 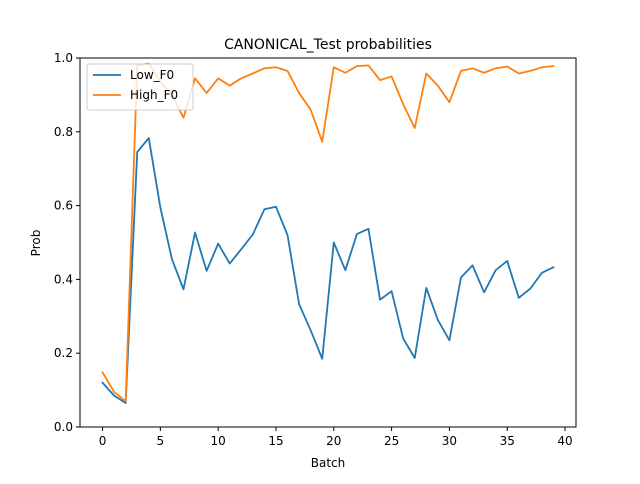 What do you see at coordinates (152, 75) in the screenshot?
I see `legend-label: Low_F0` at bounding box center [152, 75].